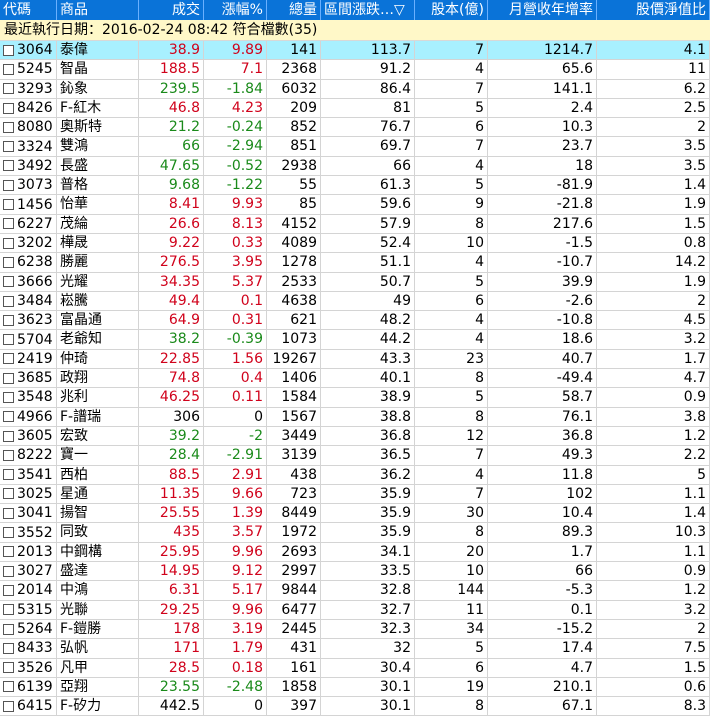 The image size is (710, 716). What do you see at coordinates (98, 10) in the screenshot?
I see `col-header-name: 商品` at bounding box center [98, 10].